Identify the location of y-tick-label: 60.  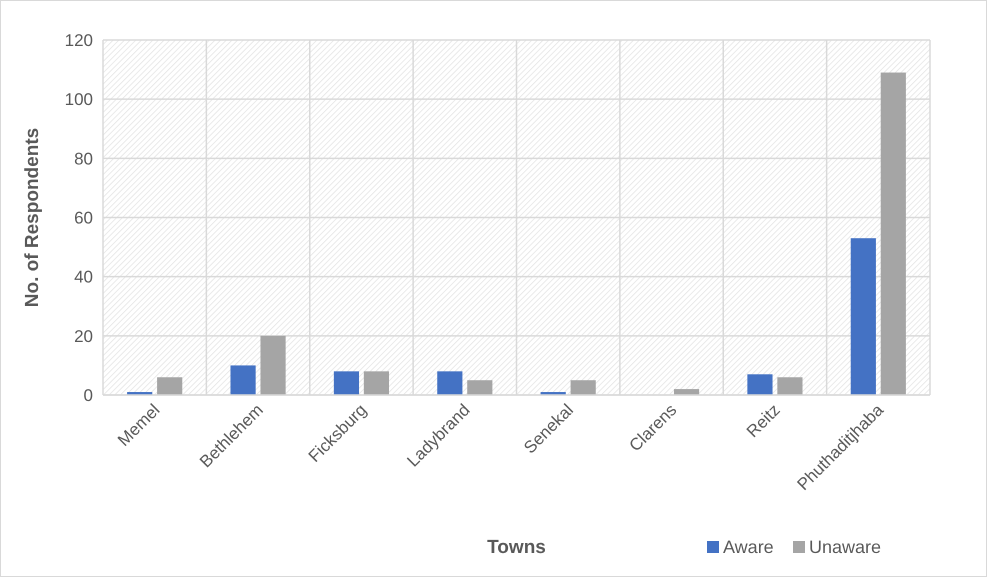
(83, 218).